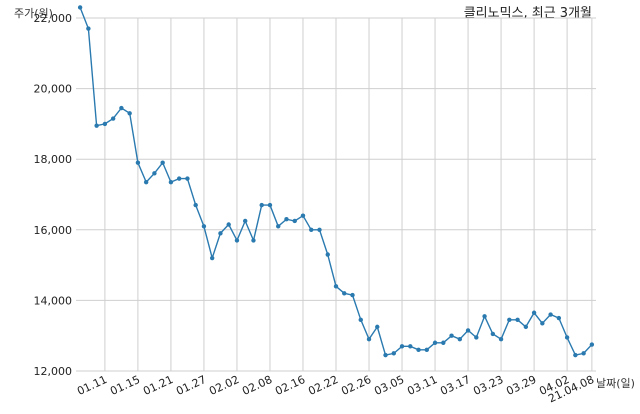 This screenshot has height=414, width=640. Describe the element at coordinates (53, 195) in the screenshot. I see `y-tick-labels: 12,000 14,000 16,000 18,000 20,000 22,000` at that location.